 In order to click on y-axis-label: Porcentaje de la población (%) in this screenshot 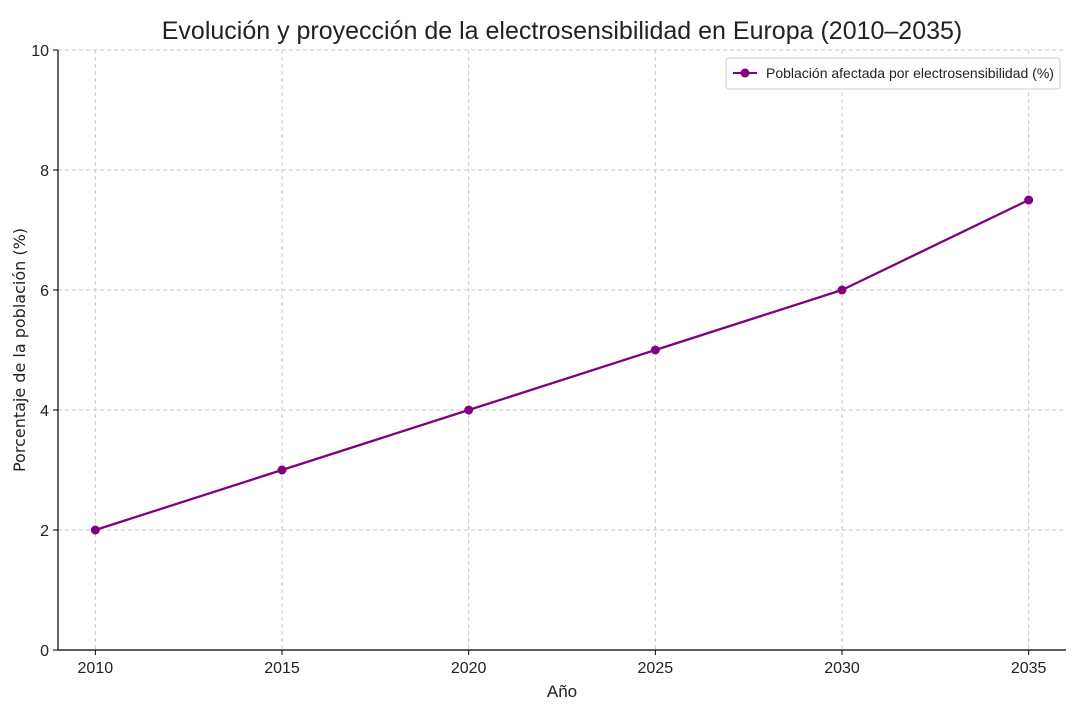, I will do `click(19, 350)`.